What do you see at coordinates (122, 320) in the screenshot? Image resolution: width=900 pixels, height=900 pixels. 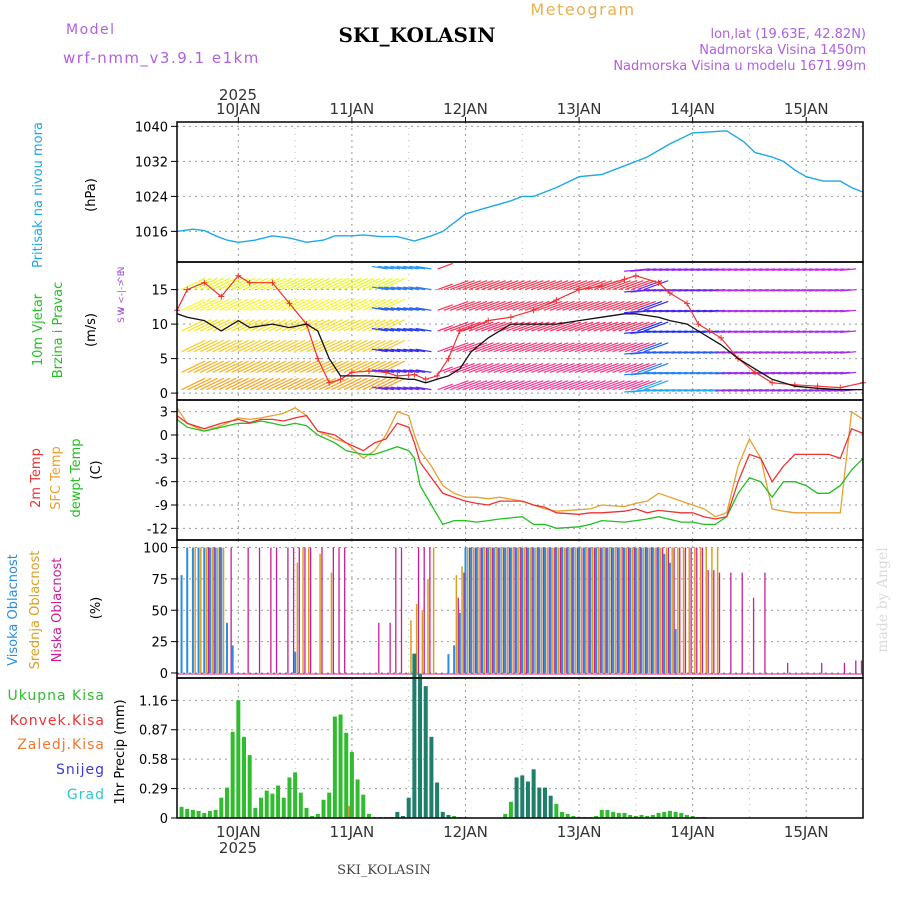 I see `wind-dir-s: S` at bounding box center [122, 320].